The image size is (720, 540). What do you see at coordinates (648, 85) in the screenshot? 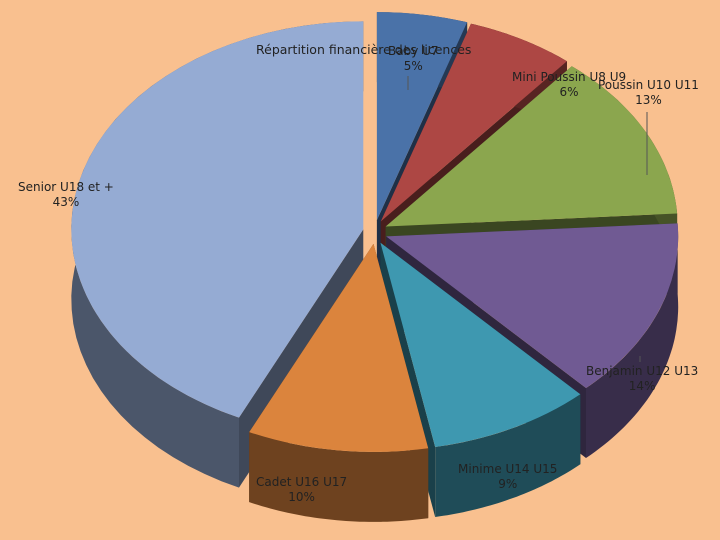
I see `slice-label-poussin-name: Poussin U10 U11` at bounding box center [648, 85].